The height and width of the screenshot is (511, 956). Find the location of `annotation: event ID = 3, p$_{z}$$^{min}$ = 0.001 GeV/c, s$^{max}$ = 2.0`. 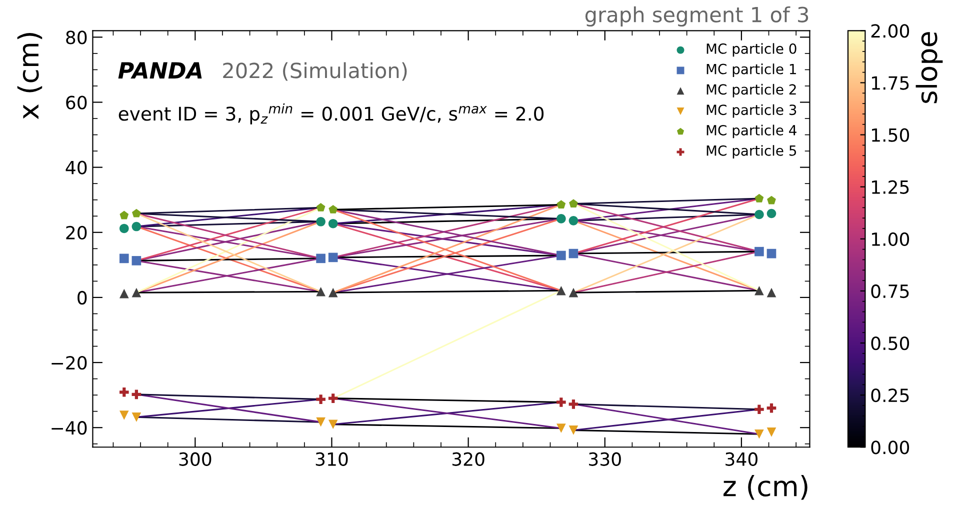

annotation: event ID = 3, p$_{z}$$^{min}$ = 0.001 GeV/c, s$^{max}$ = 2.0 is located at coordinates (331, 113).